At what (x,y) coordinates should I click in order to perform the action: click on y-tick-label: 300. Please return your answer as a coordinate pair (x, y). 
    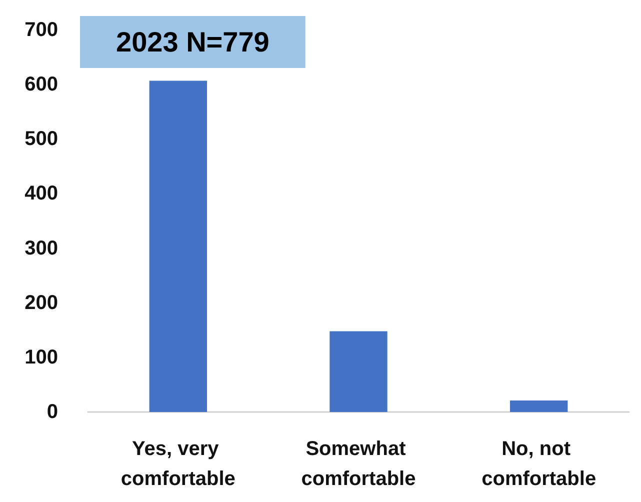
    Looking at the image, I should click on (41, 248).